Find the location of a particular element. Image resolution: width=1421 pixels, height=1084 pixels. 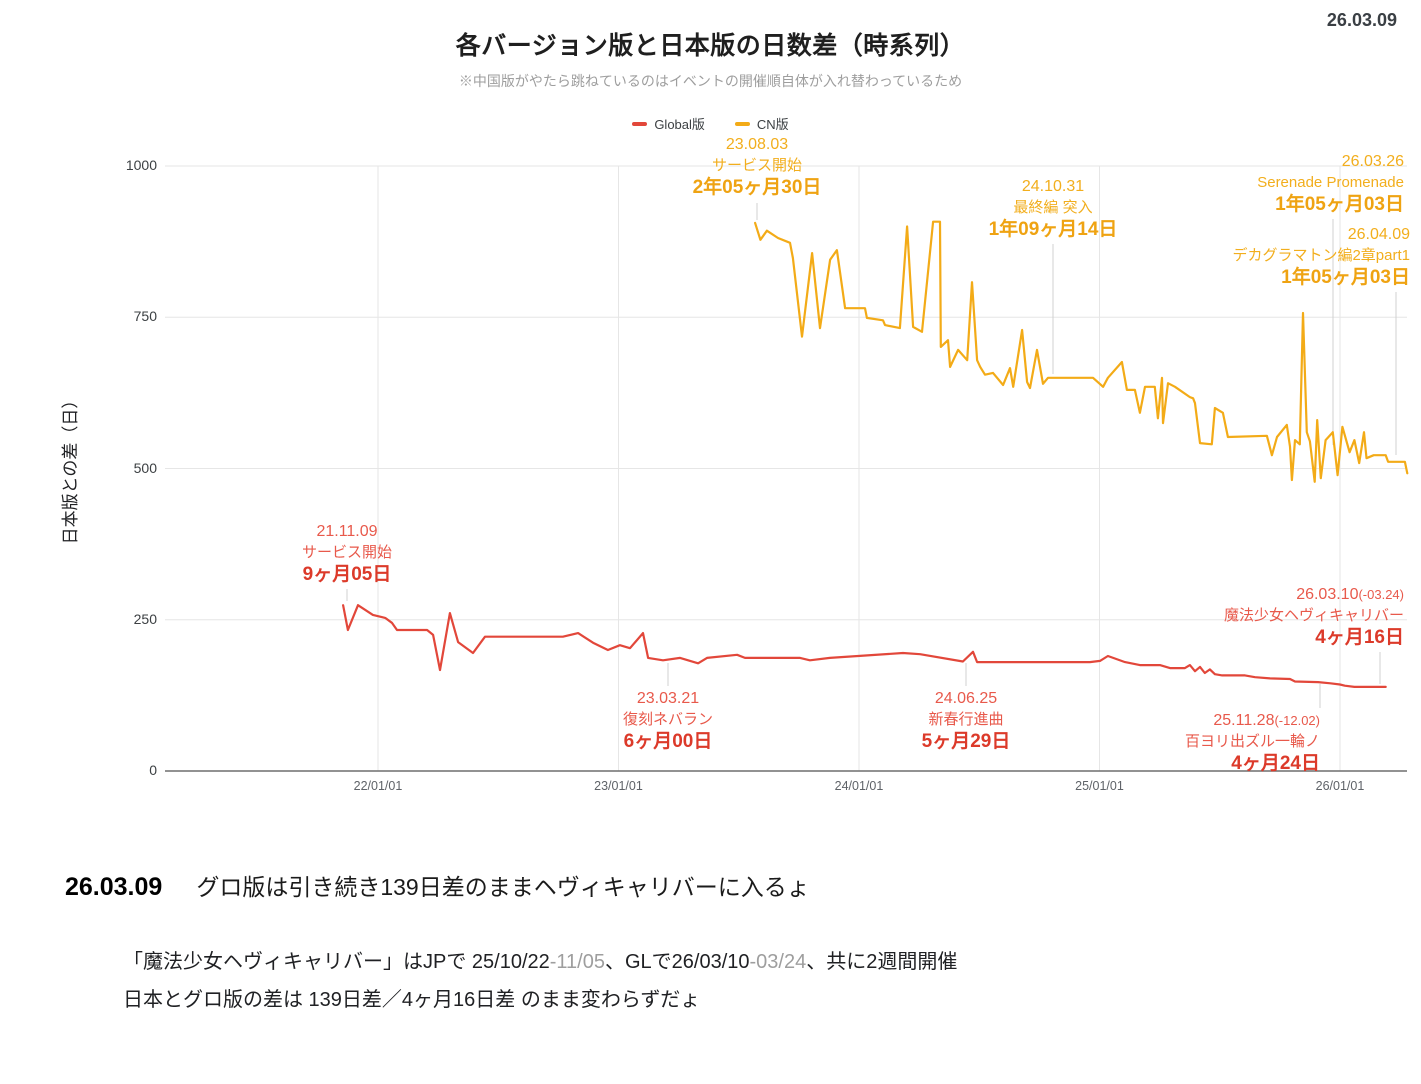

legend-swatch-cn-icon is located at coordinates (742, 123).